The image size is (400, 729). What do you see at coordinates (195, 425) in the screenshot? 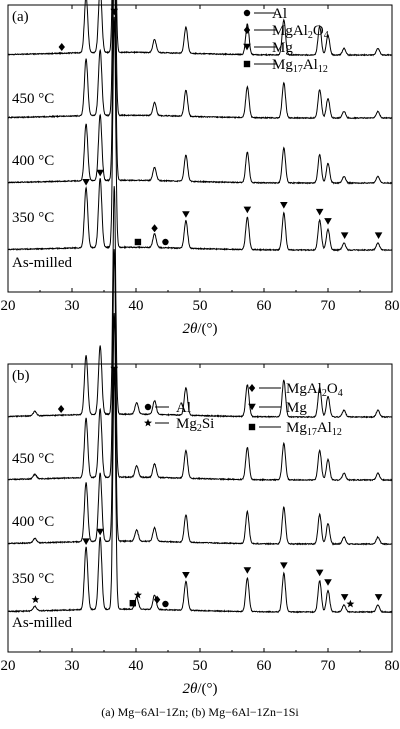
I see `legend-label: Mg2​Si` at bounding box center [195, 425].